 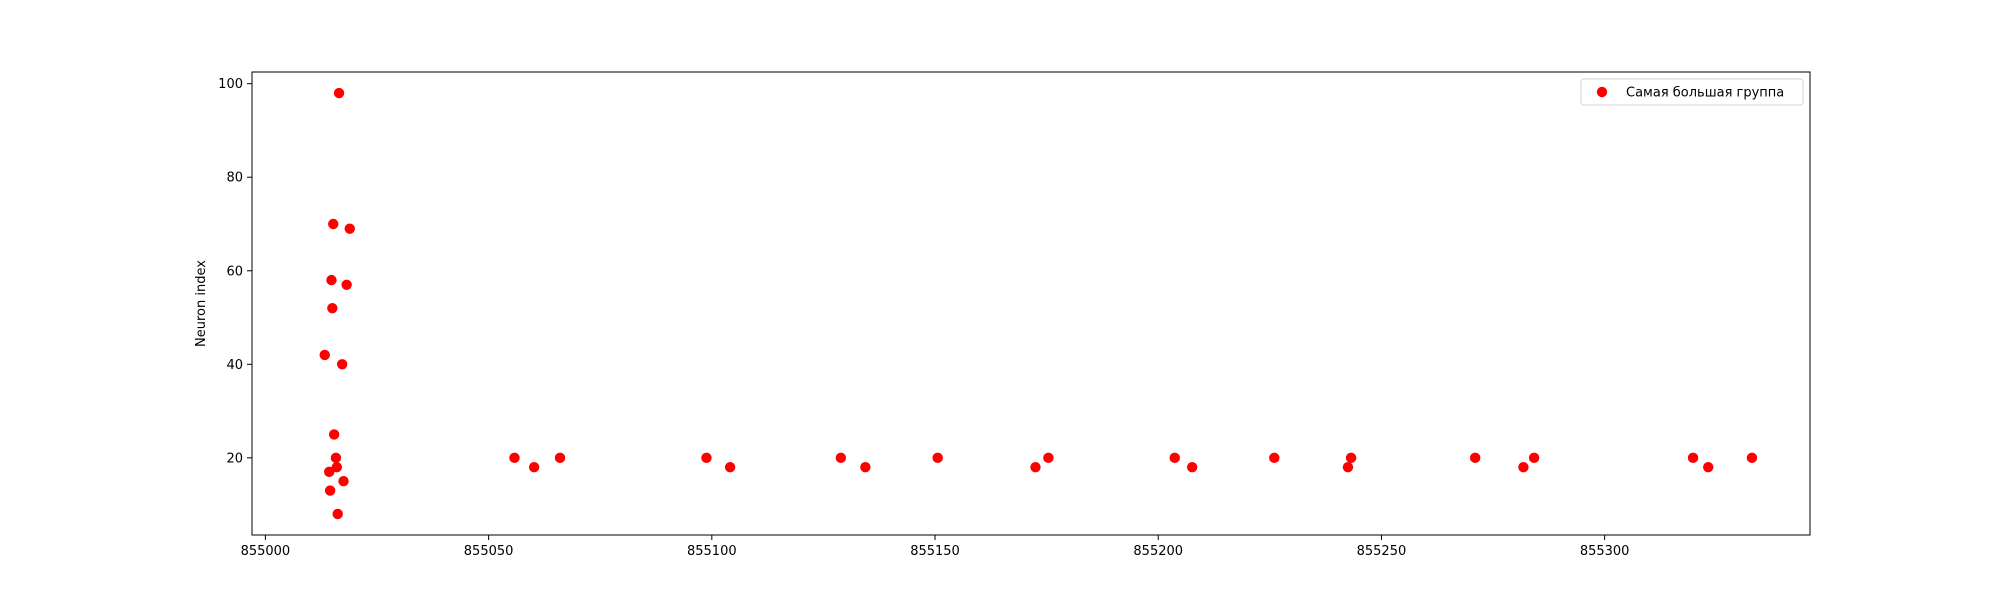 What do you see at coordinates (1705, 93) in the screenshot?
I see `legend-label: Самая большая группа` at bounding box center [1705, 93].